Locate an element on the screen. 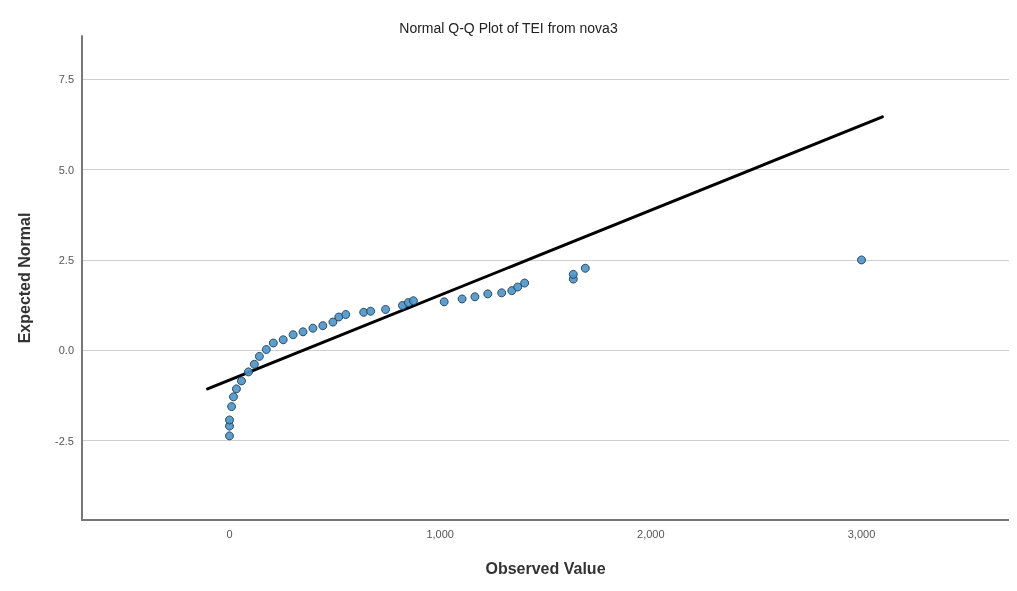 Image resolution: width=1017 pixels, height=591 pixels. x-tick-label: 0 is located at coordinates (229, 533).